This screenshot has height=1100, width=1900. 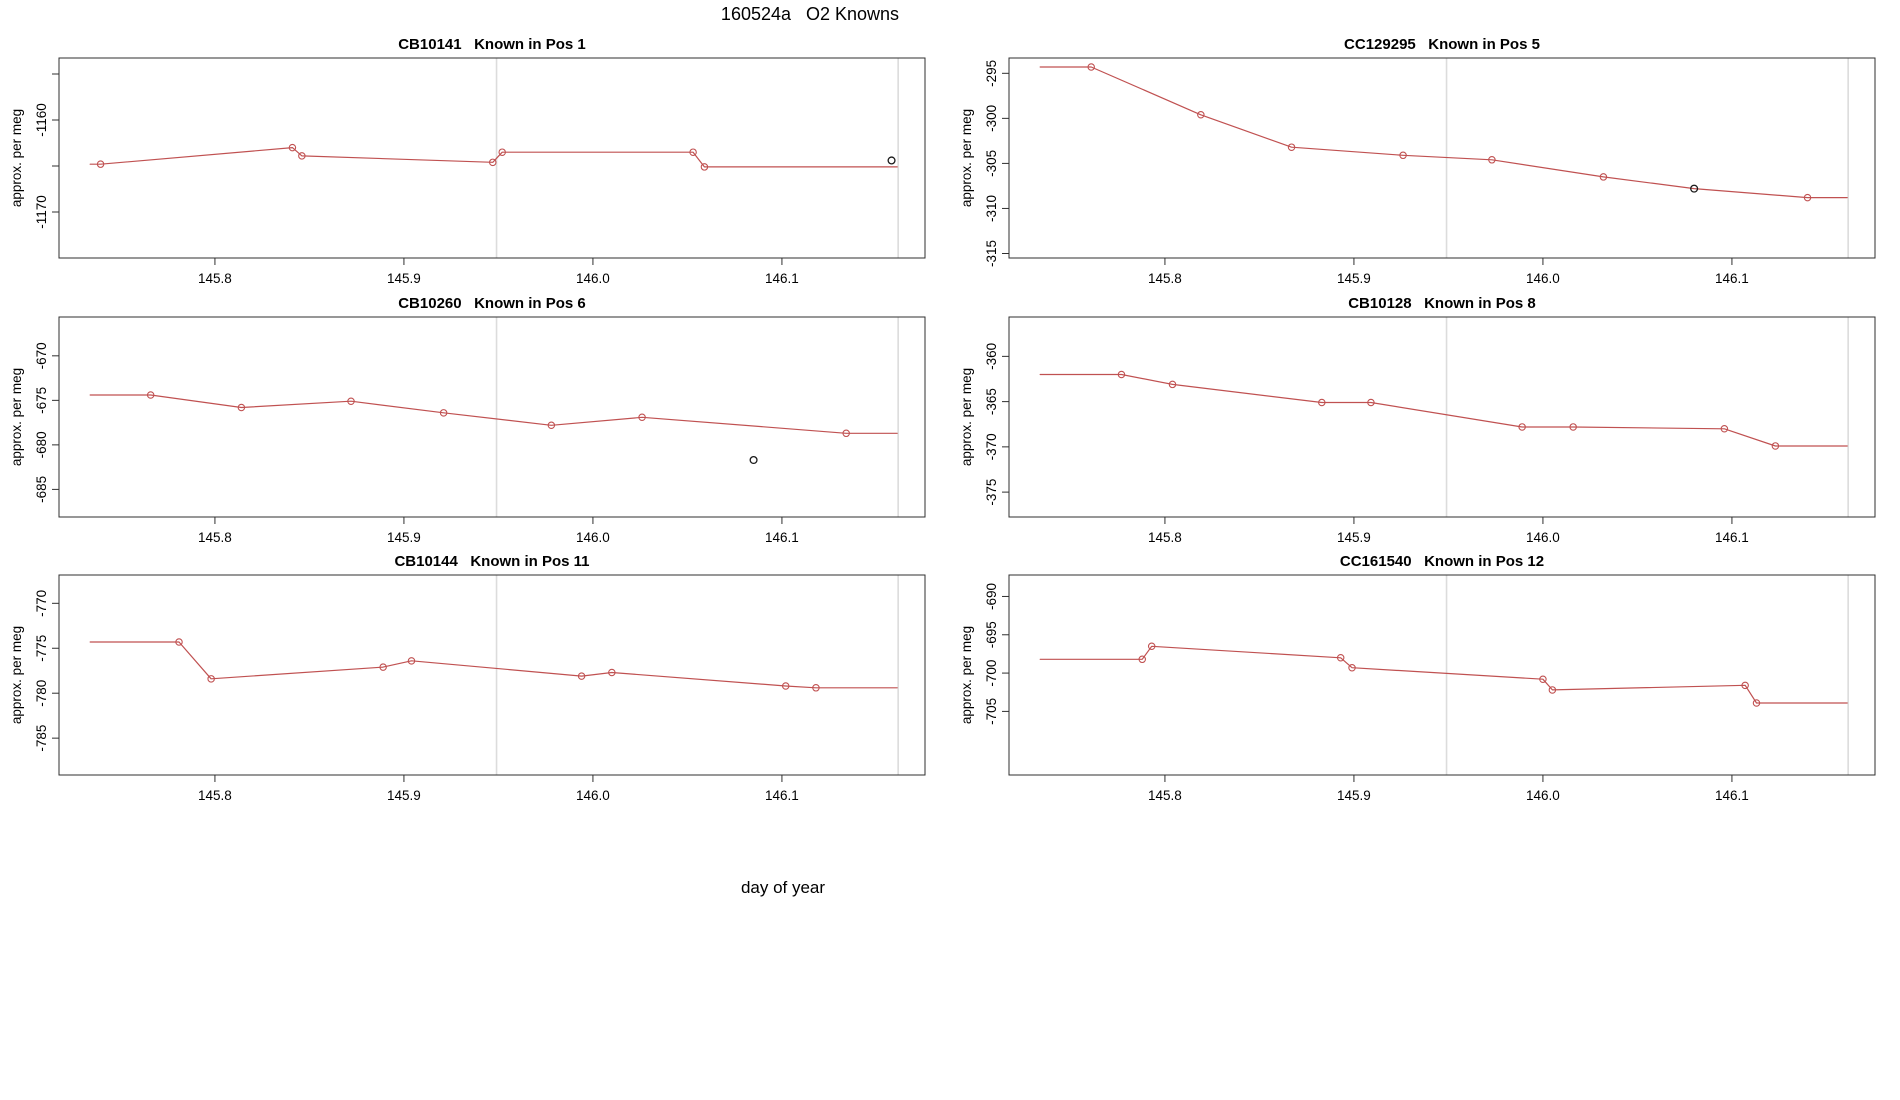 What do you see at coordinates (41, 120) in the screenshot?
I see `y-tick-label: -1160` at bounding box center [41, 120].